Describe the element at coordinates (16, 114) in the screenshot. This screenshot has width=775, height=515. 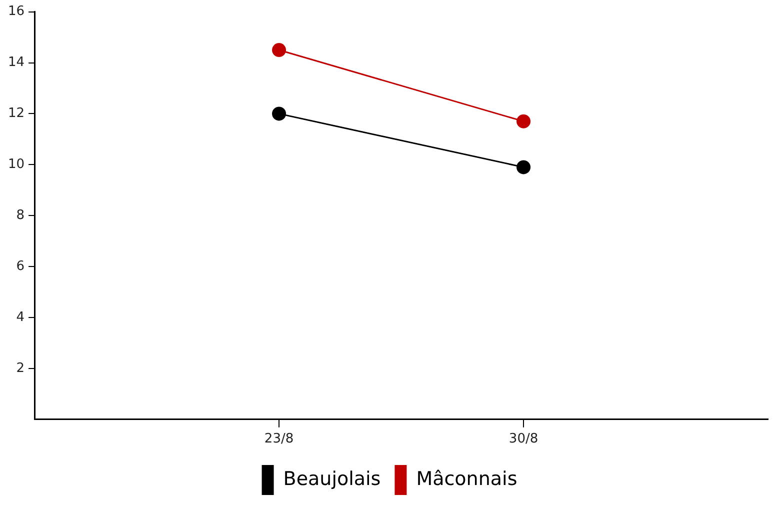
I see `y-tick-label: 12` at that location.